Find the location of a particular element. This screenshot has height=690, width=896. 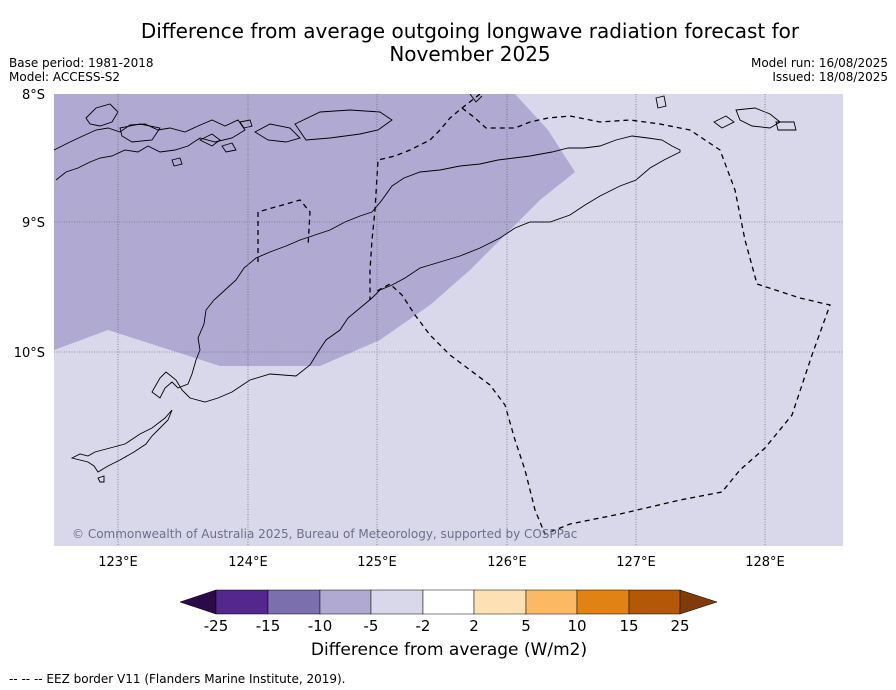

lon-label-128e: 128°E is located at coordinates (765, 562).